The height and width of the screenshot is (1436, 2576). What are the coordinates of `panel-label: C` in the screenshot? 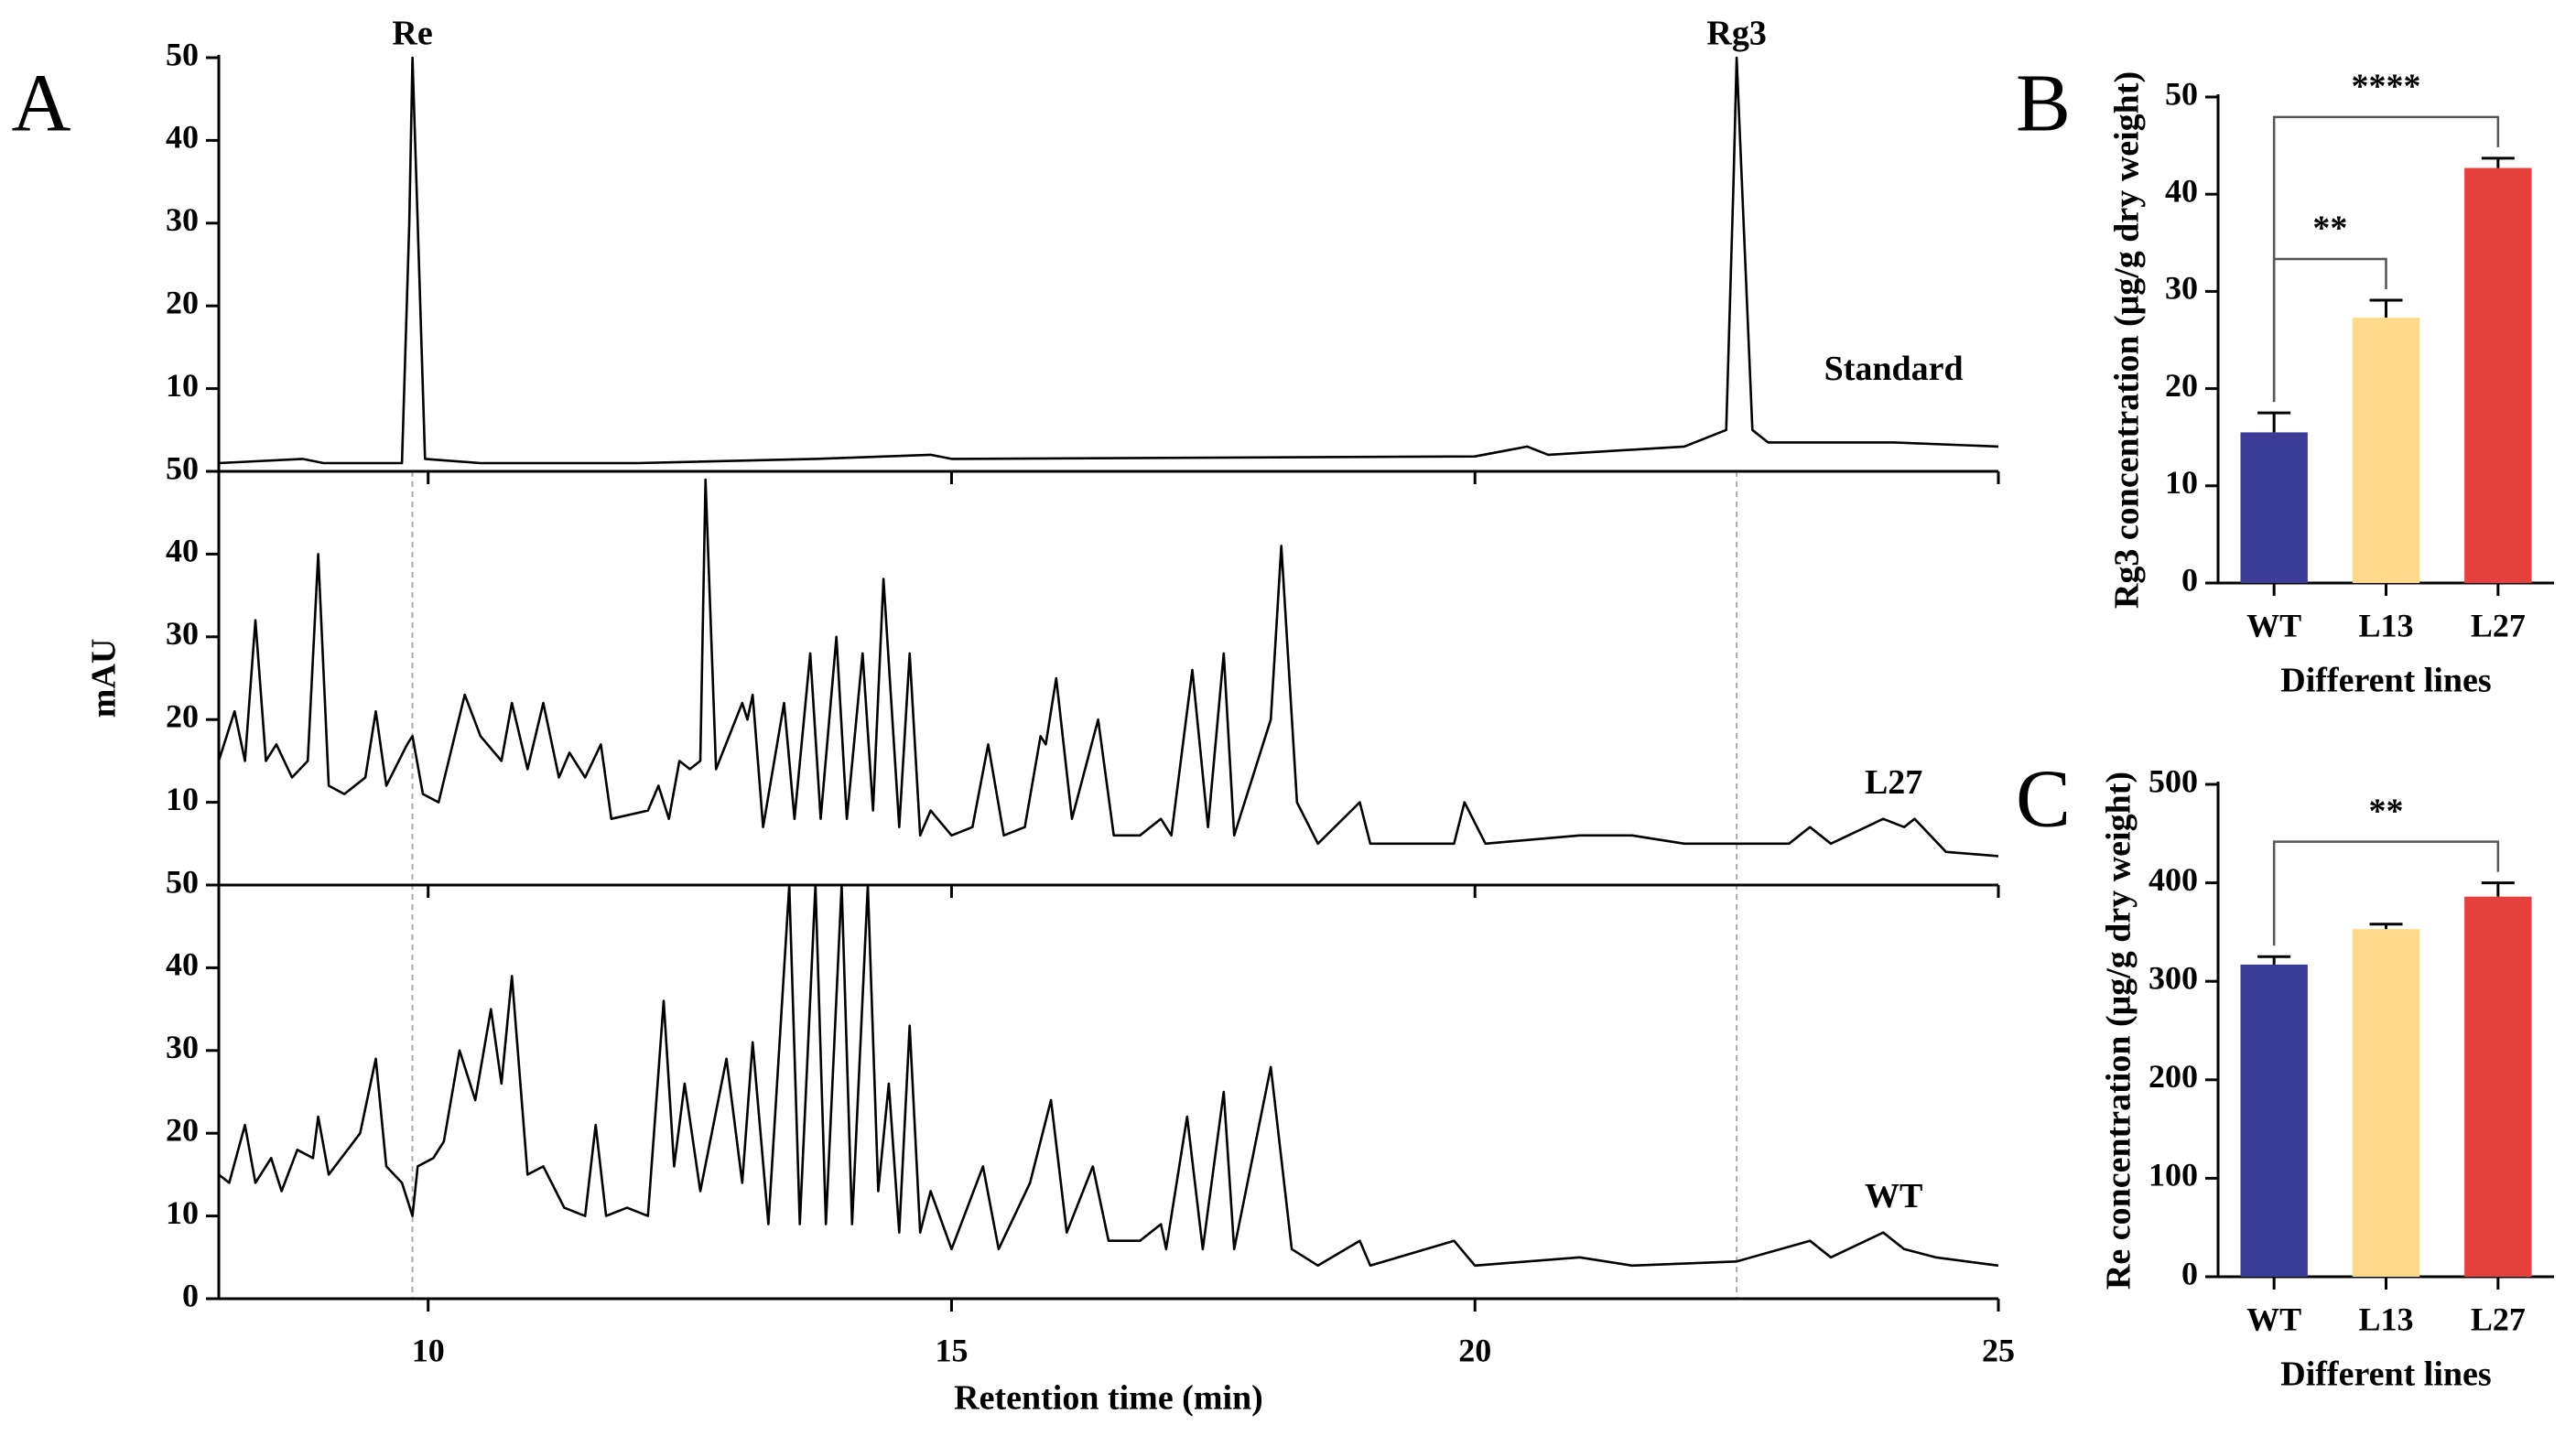 It's located at (2044, 799).